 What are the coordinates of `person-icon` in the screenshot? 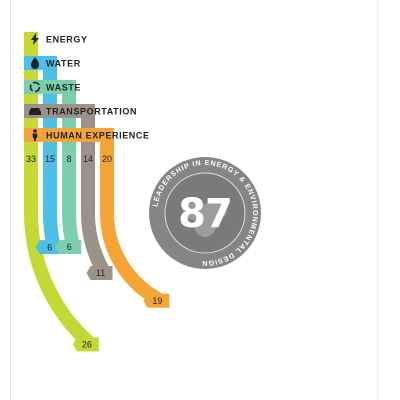 It's located at (35, 135).